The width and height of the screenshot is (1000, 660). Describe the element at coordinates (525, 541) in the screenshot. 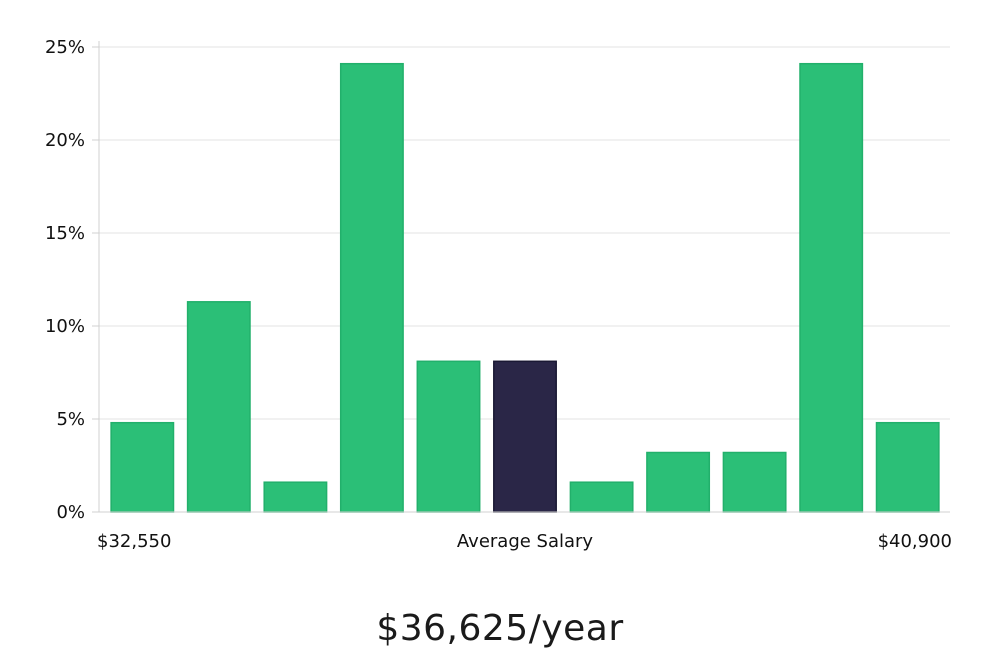

I see `x-center-label: Average Salary` at that location.